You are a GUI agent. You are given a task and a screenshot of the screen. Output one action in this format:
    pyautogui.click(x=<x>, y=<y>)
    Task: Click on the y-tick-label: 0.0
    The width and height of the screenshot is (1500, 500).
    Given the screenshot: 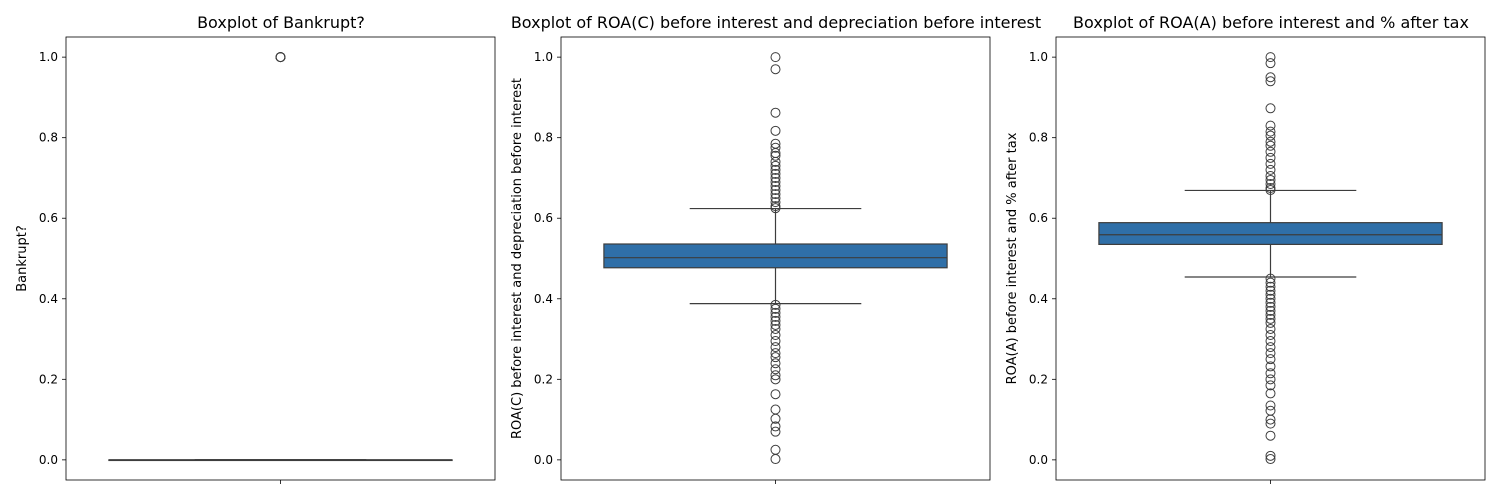 What is the action you would take?
    pyautogui.click(x=48, y=460)
    